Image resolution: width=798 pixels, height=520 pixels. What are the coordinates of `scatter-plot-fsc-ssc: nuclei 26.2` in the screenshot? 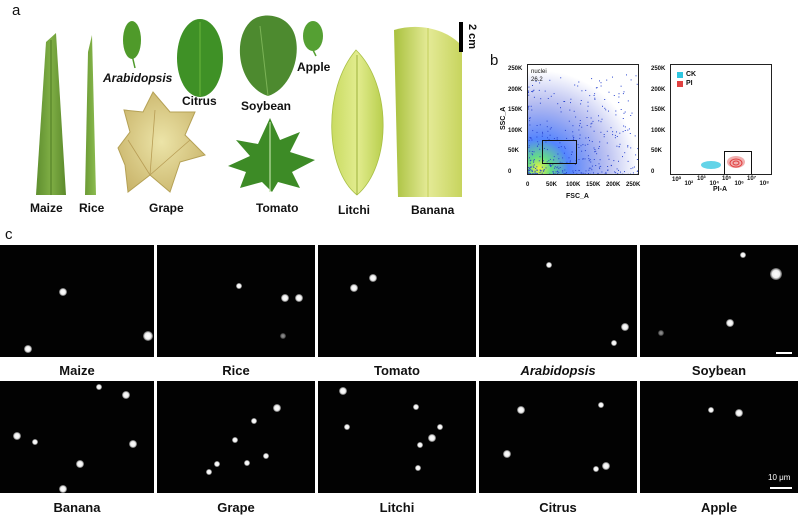 It's located at (583, 119).